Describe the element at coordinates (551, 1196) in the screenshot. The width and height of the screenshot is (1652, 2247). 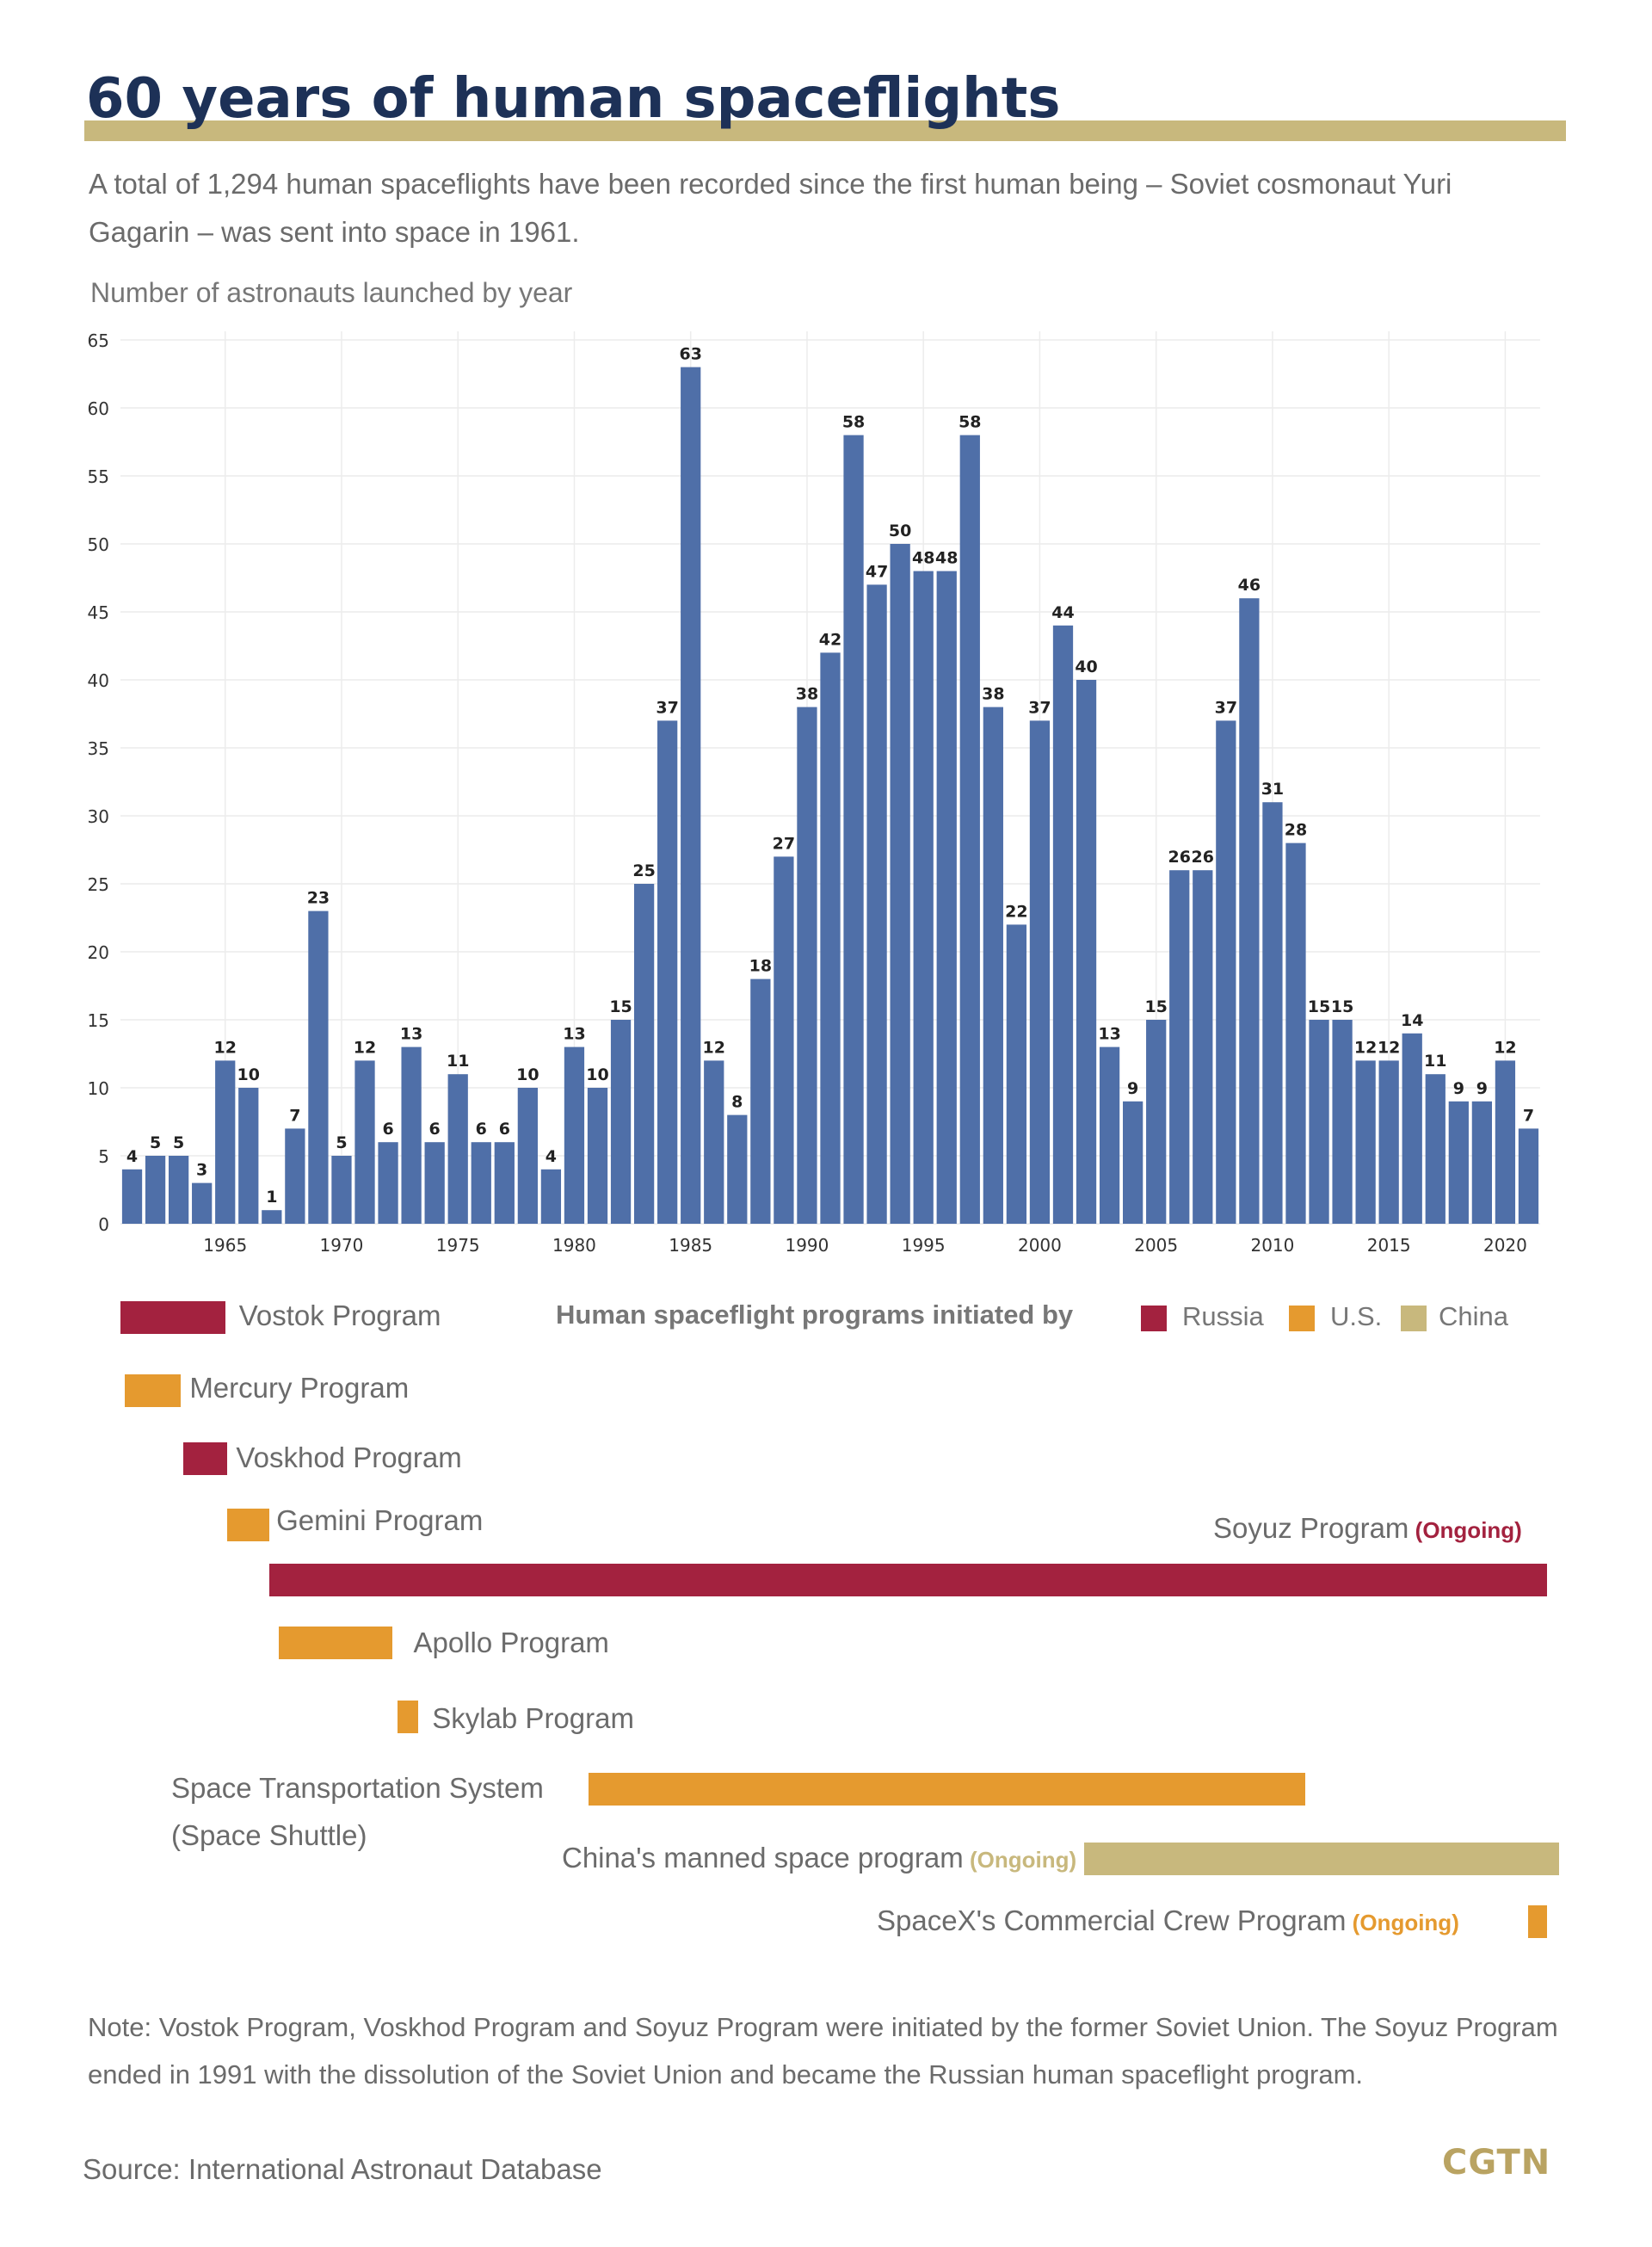
I see `bar-1979` at that location.